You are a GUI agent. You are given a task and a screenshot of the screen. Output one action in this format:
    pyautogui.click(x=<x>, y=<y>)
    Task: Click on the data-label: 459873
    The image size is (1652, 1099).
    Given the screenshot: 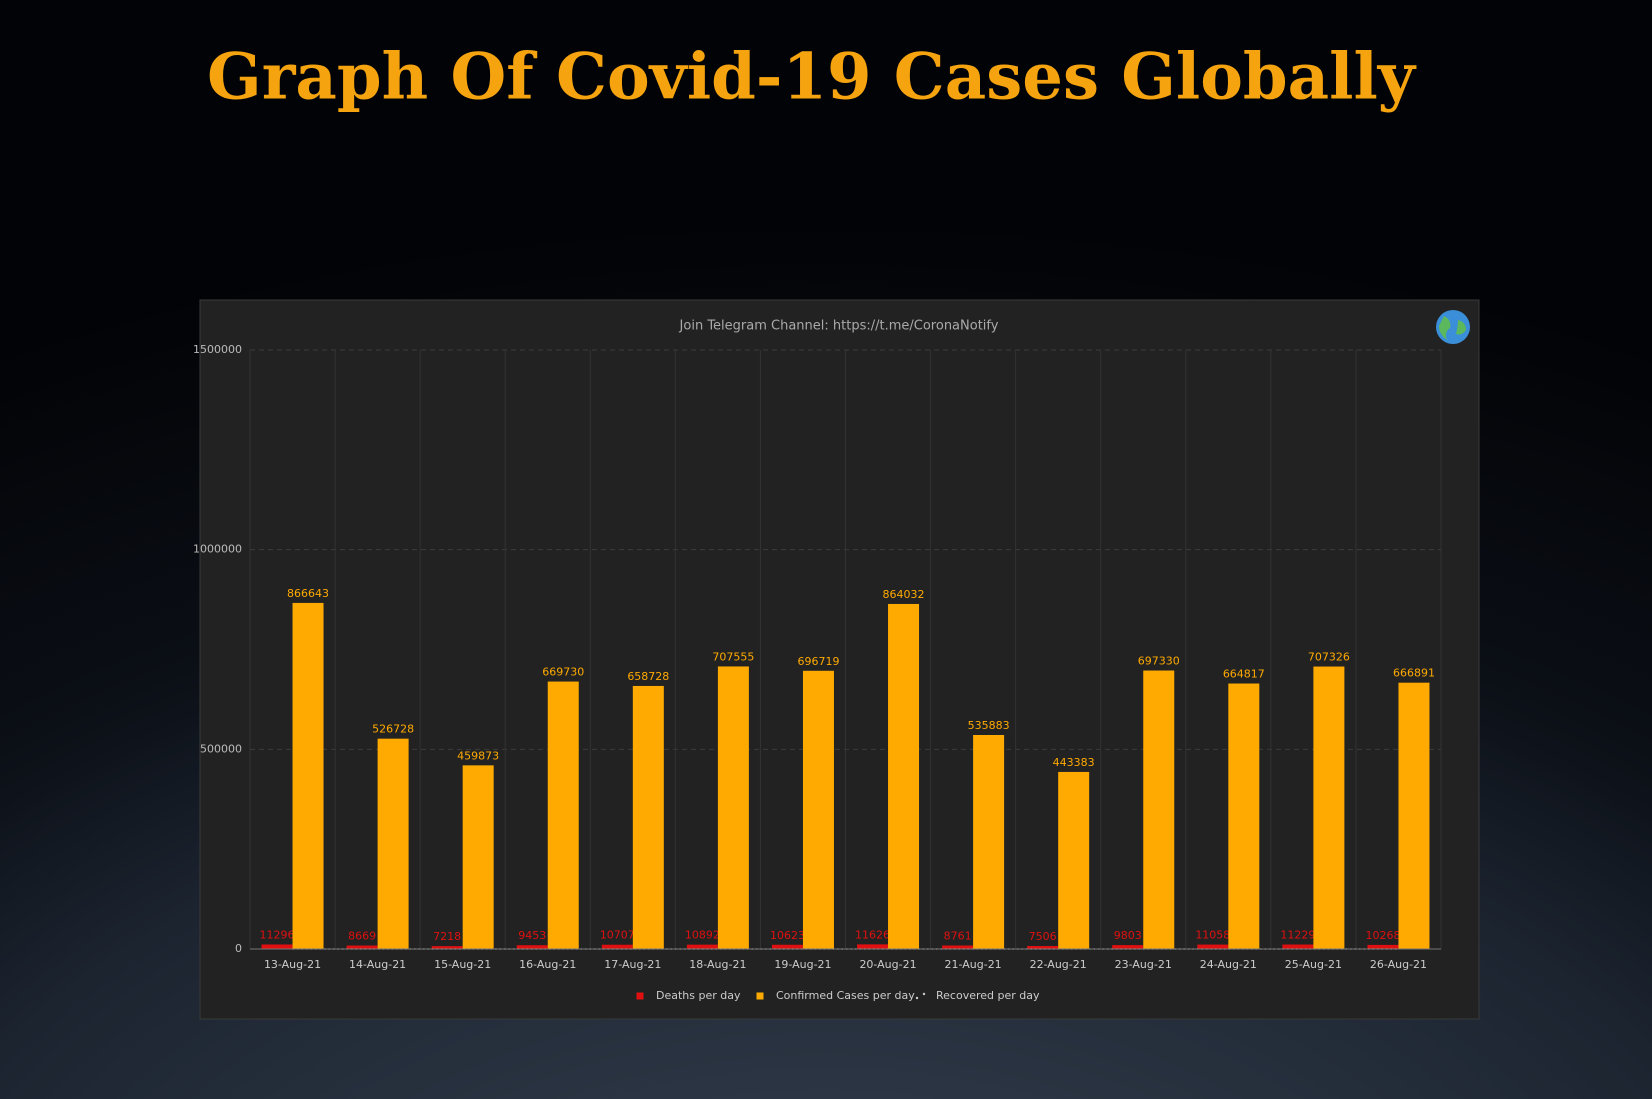 What is the action you would take?
    pyautogui.click(x=478, y=755)
    